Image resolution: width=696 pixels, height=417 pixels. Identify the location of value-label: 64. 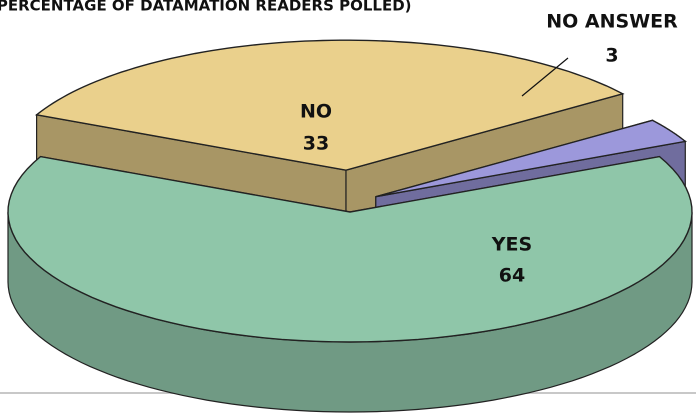
(512, 276).